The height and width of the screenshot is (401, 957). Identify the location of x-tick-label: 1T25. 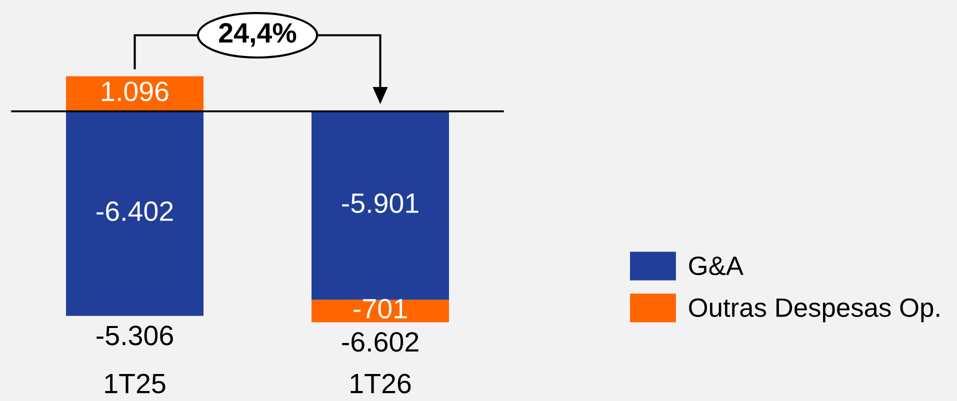
(135, 384).